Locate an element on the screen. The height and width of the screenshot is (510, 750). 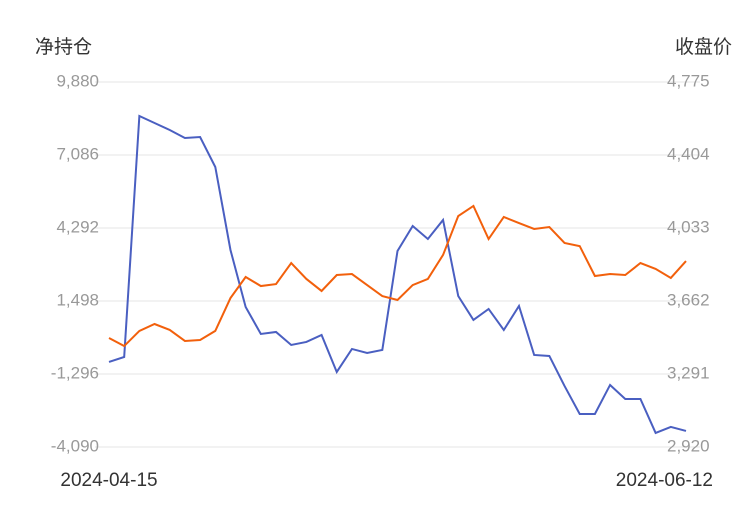
y-tick-label: 7,086 is located at coordinates (77, 153).